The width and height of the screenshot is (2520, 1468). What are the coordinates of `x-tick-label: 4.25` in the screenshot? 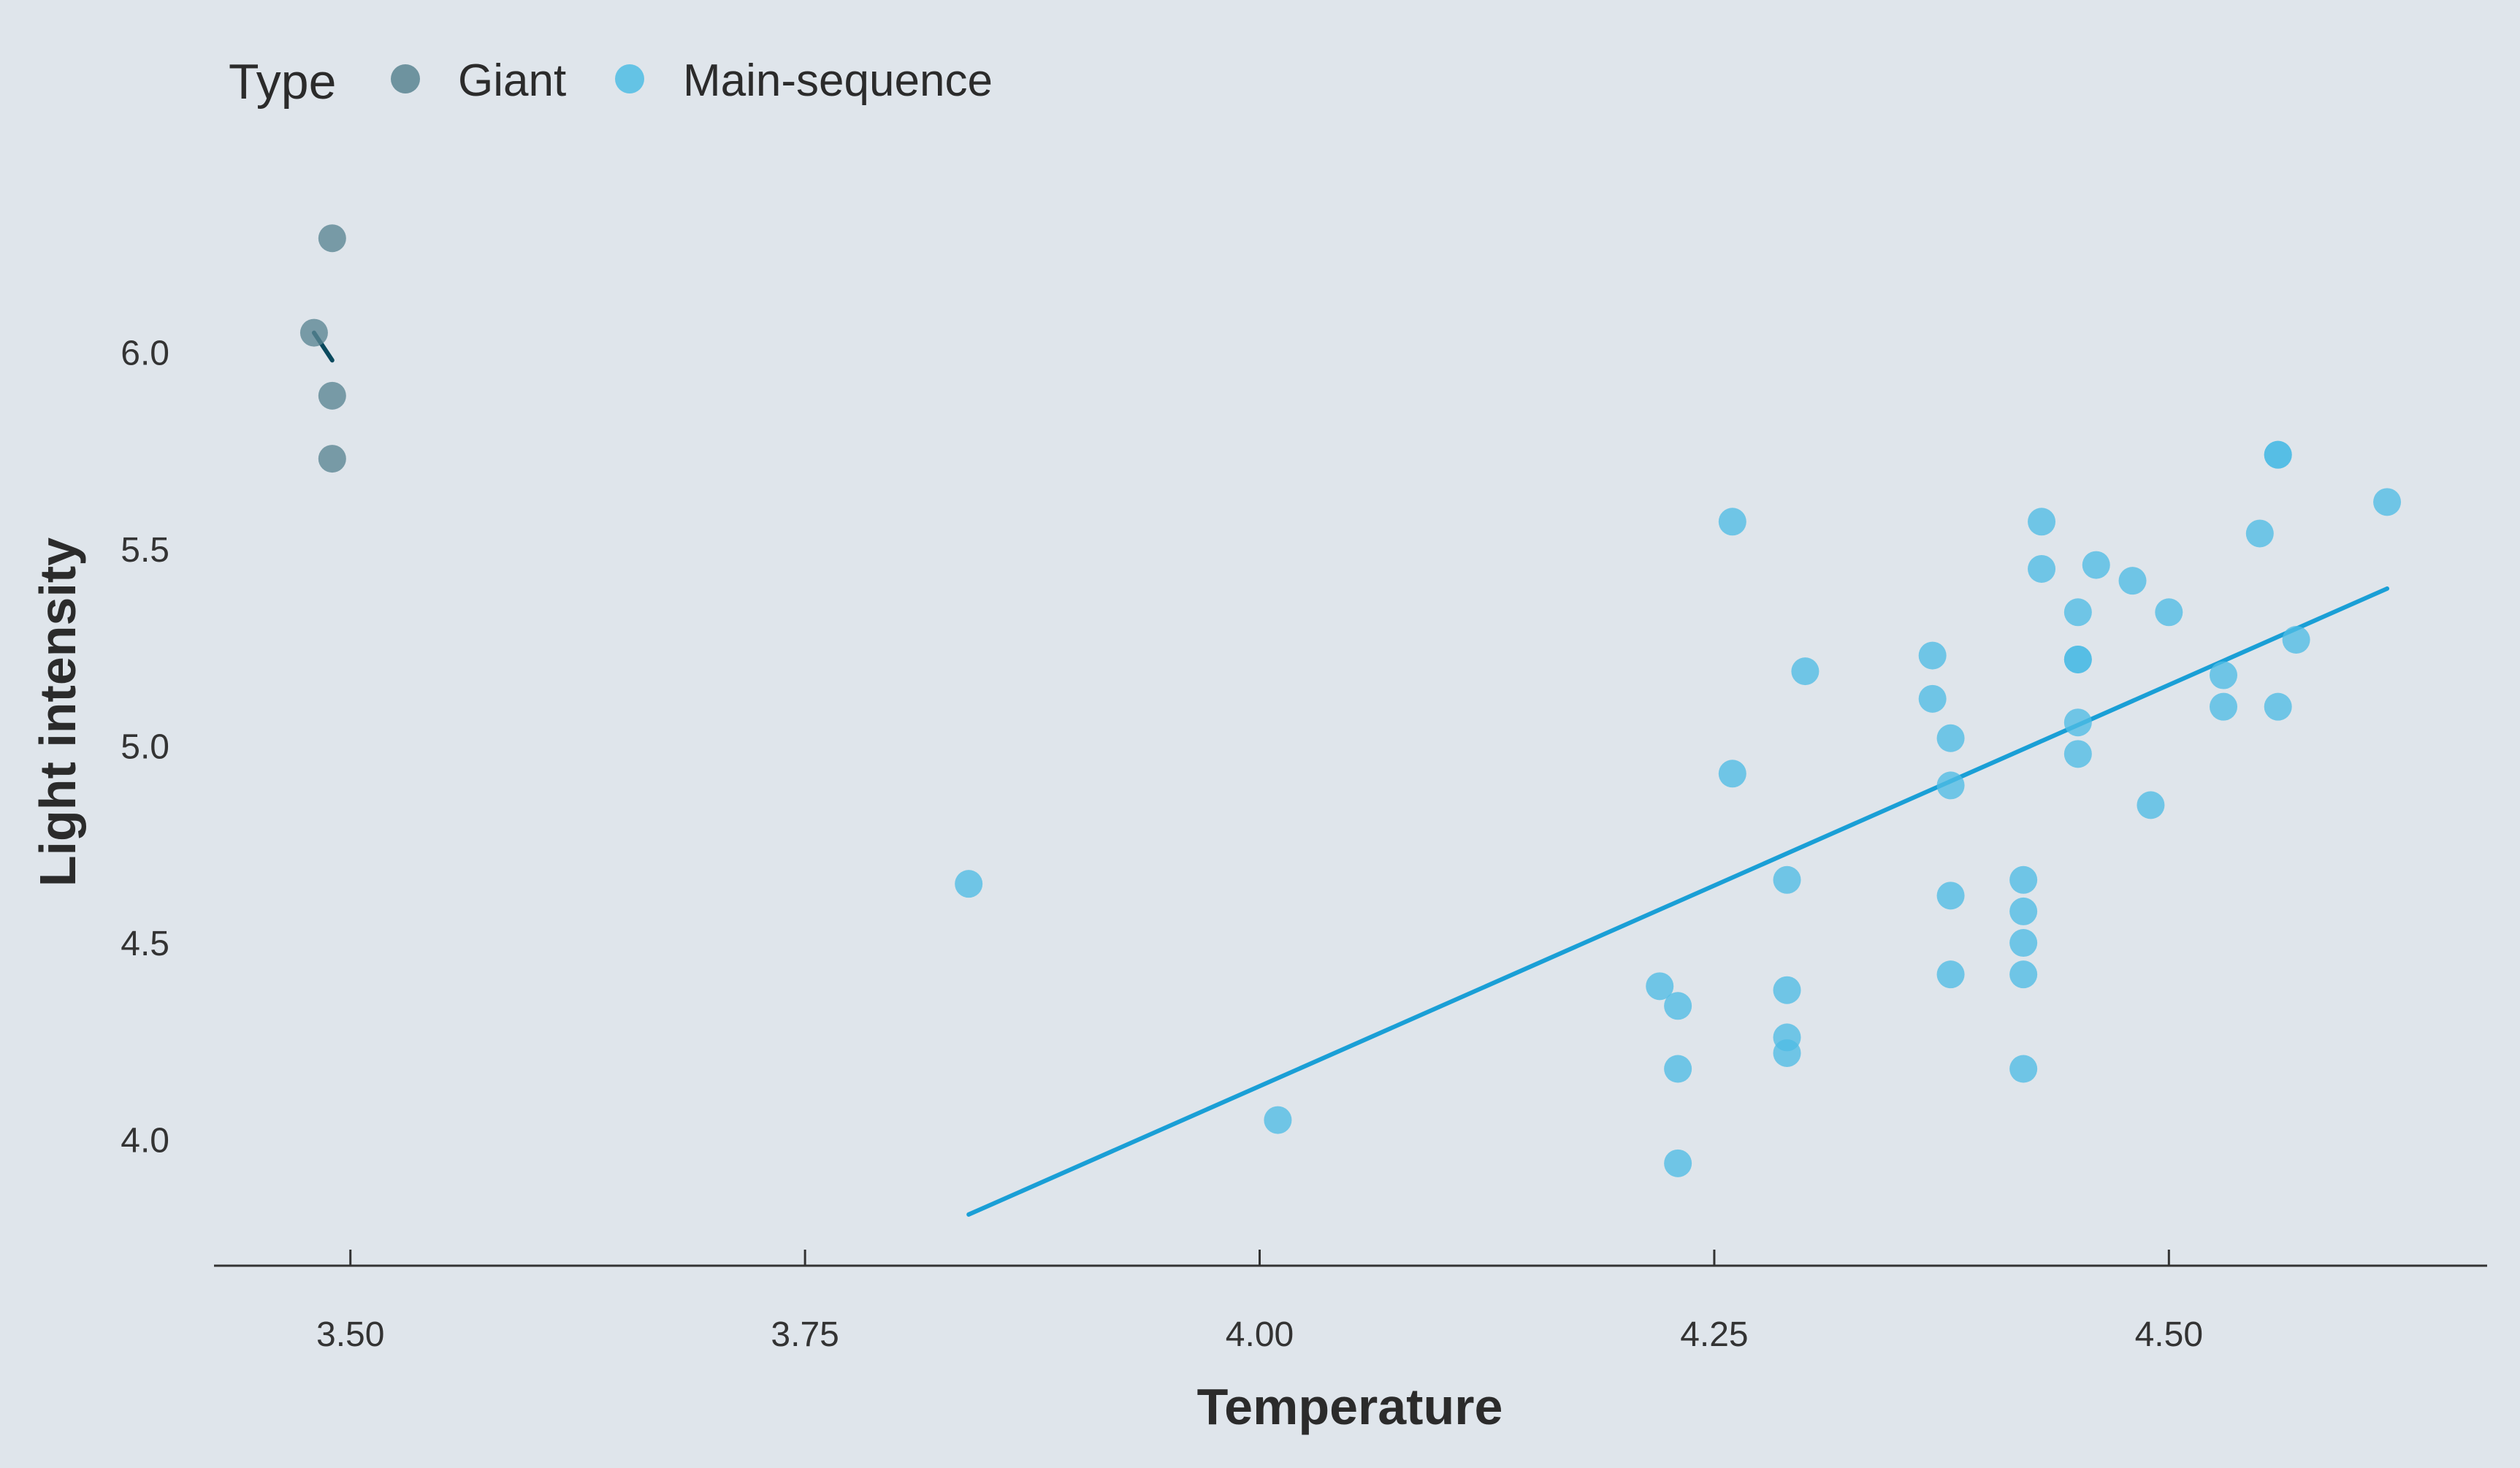 It's located at (1714, 1335).